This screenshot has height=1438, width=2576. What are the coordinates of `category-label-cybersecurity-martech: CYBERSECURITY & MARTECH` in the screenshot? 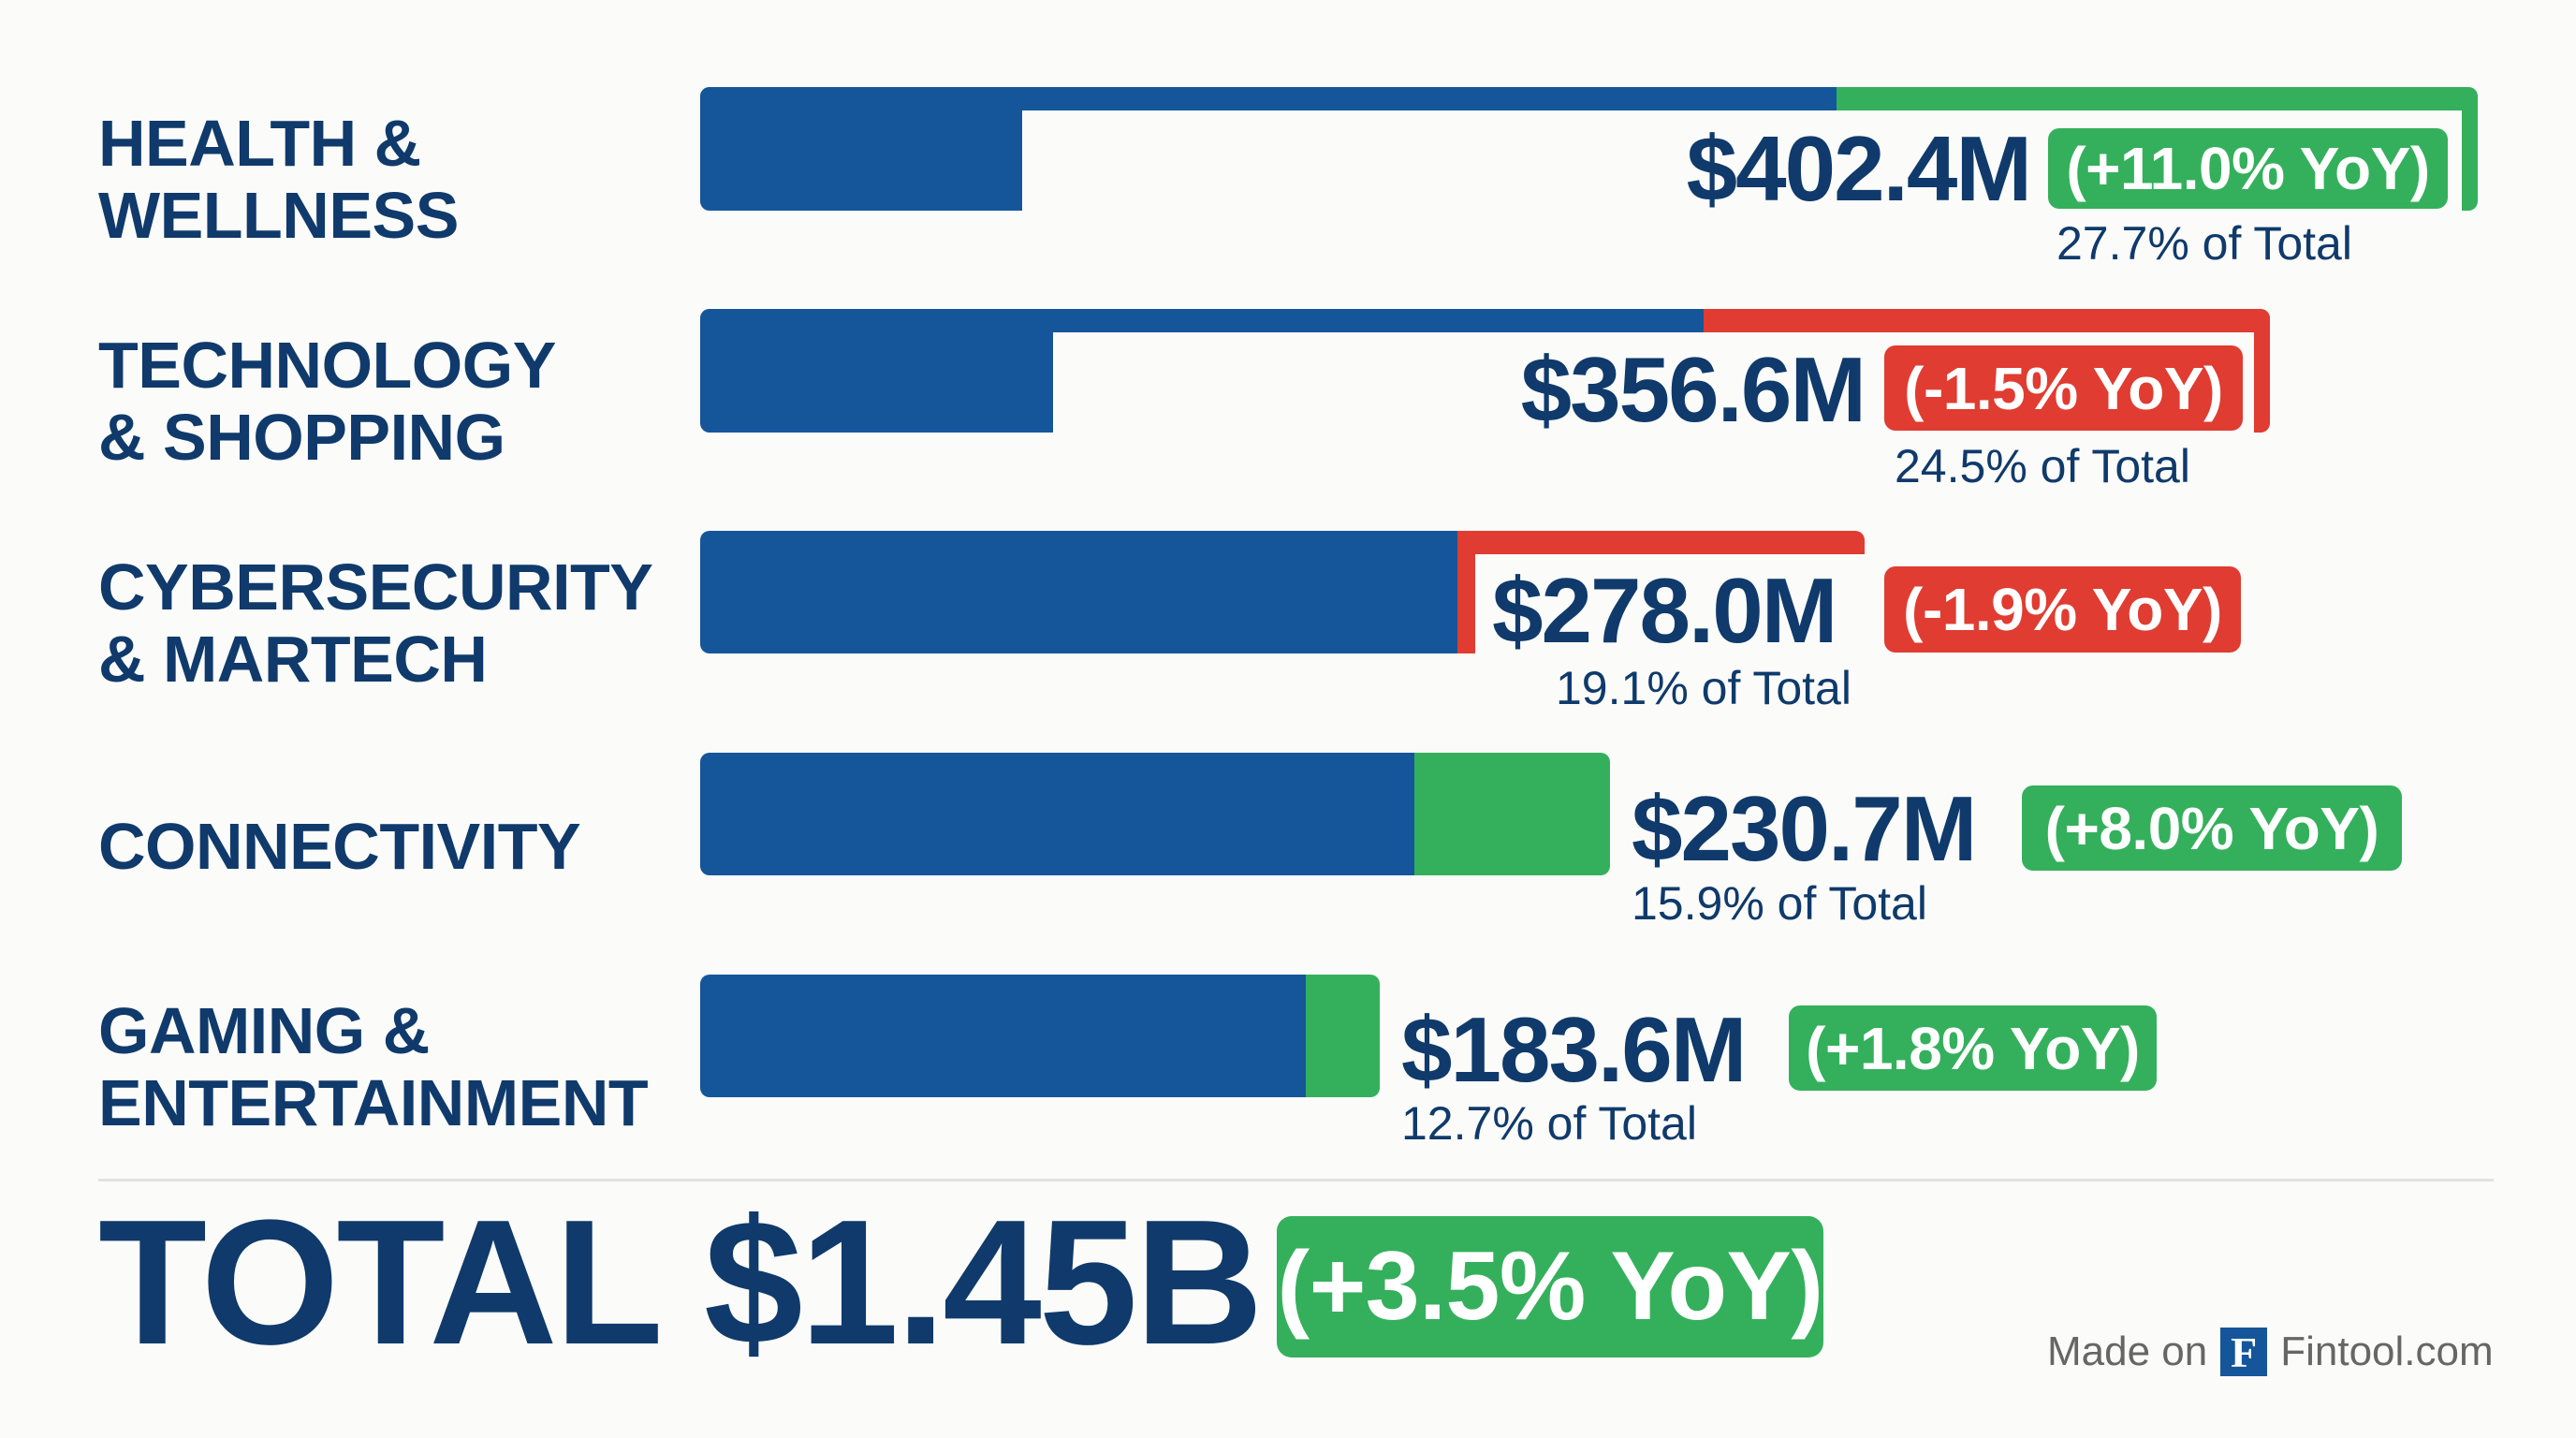 It's located at (375, 623).